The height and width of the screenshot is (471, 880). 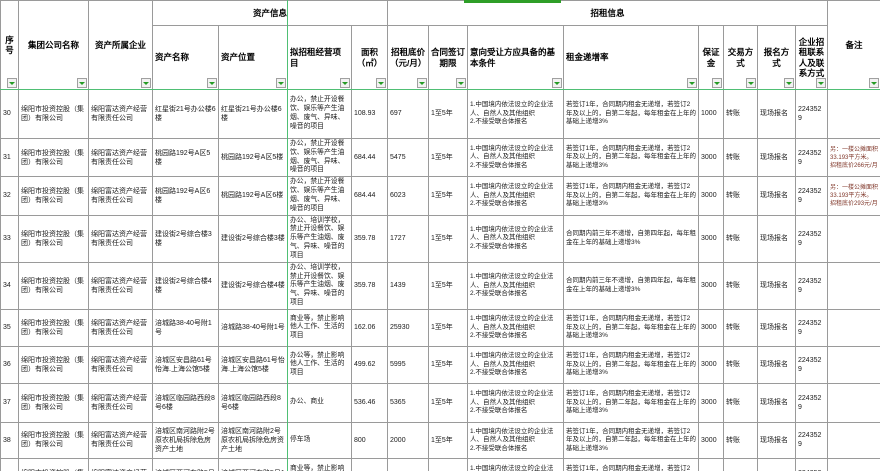 I want to click on cell-asset_location: 涪城区西河东路5号1楼临街6号门面, so click(x=253, y=464).